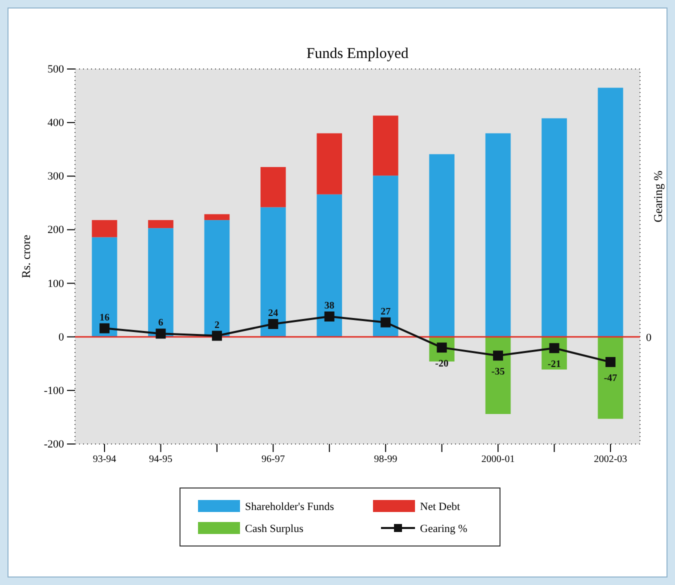  What do you see at coordinates (441, 364) in the screenshot?
I see `data-label: -20` at bounding box center [441, 364].